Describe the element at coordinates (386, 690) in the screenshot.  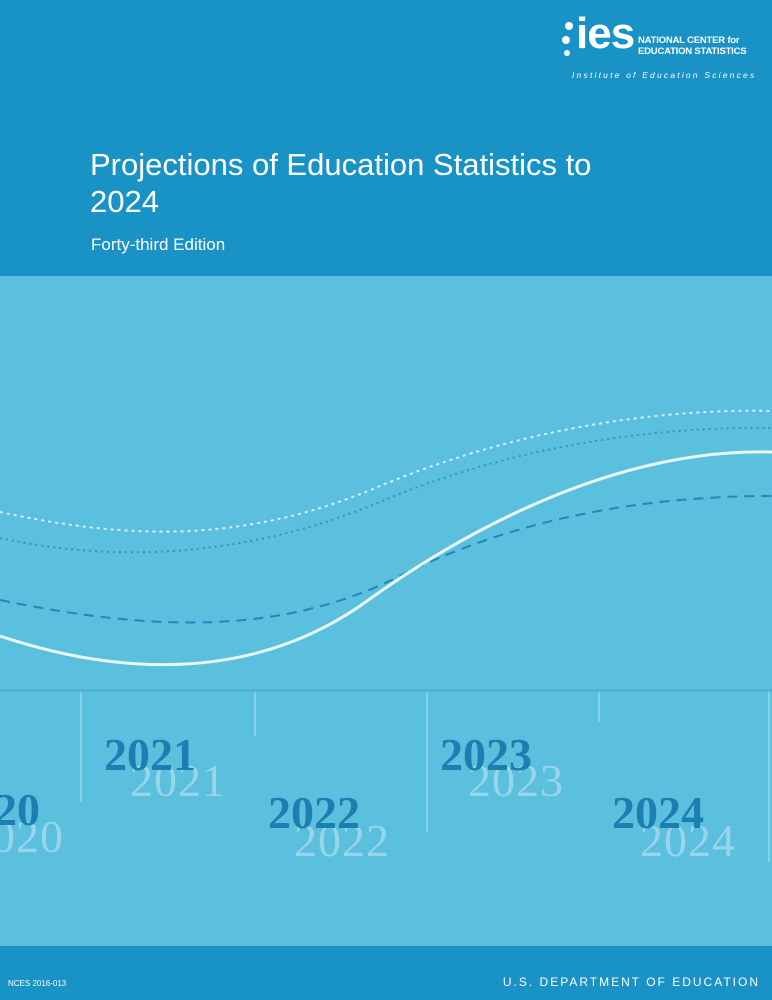
I see `timeline-rule` at that location.